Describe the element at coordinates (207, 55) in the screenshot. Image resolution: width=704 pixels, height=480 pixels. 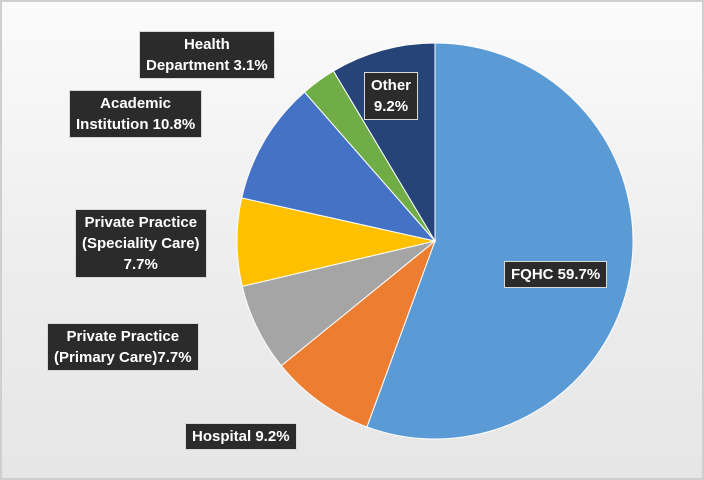
I see `data-label-health-department: Health Department 3.1%` at that location.